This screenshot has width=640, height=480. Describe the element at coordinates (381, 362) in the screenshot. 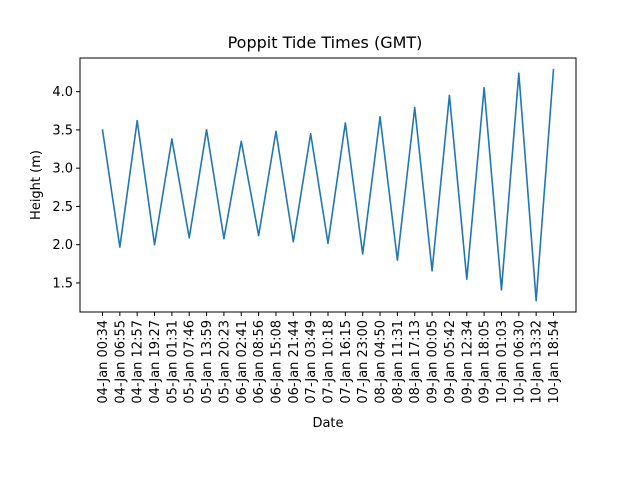

I see `x-tick-label: 08-Jan 04:50` at that location.